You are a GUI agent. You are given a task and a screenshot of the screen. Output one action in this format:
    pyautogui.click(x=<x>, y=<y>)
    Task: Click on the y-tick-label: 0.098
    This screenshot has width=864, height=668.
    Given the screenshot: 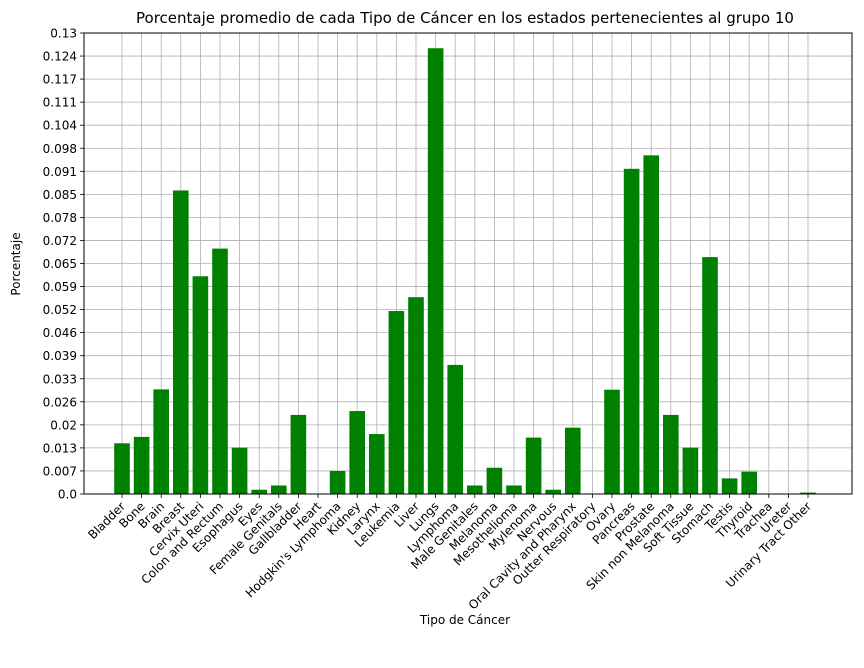 What is the action you would take?
    pyautogui.click(x=60, y=149)
    